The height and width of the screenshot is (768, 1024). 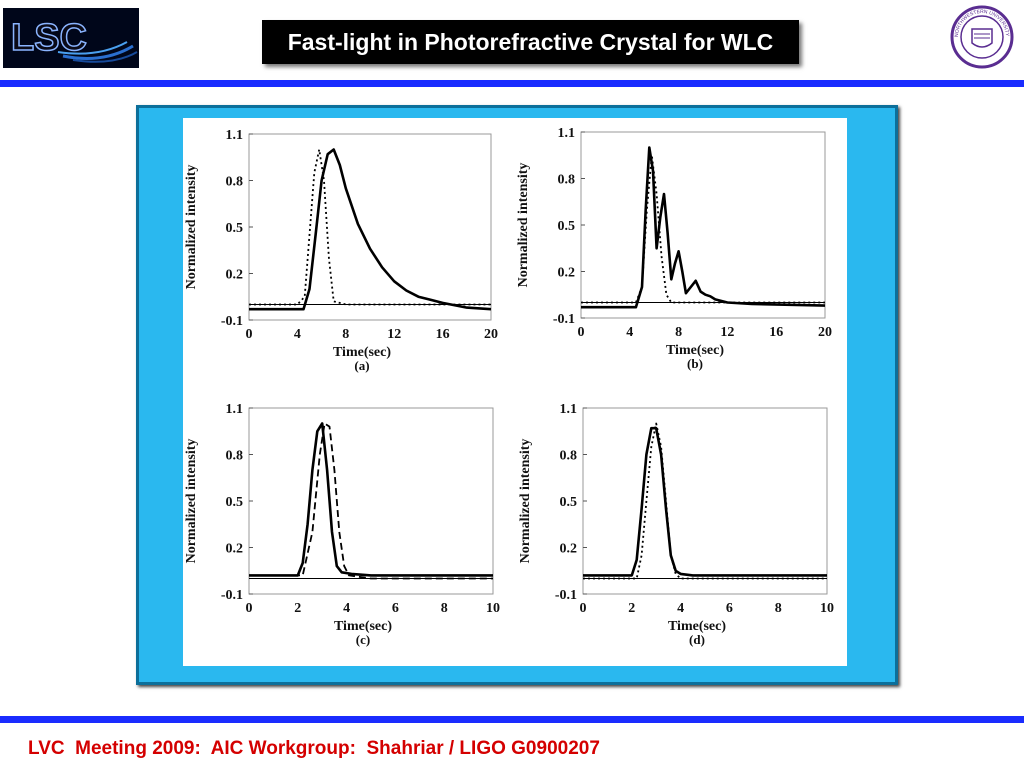 What do you see at coordinates (362, 352) in the screenshot?
I see `panel-a-xlabel: Time(sec)` at bounding box center [362, 352].